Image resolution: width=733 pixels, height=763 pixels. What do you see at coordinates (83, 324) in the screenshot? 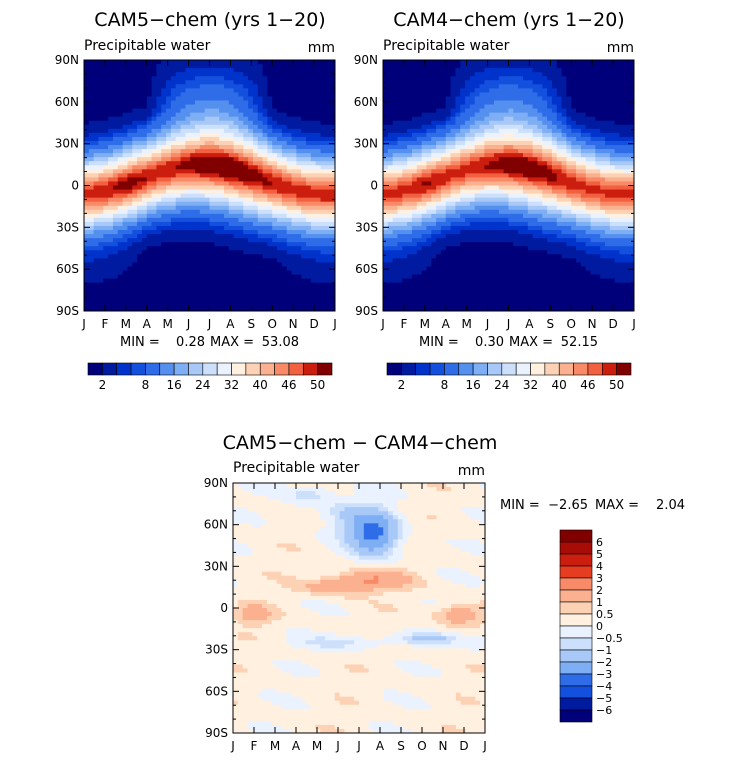
I see `x-tick-label: J` at bounding box center [83, 324].